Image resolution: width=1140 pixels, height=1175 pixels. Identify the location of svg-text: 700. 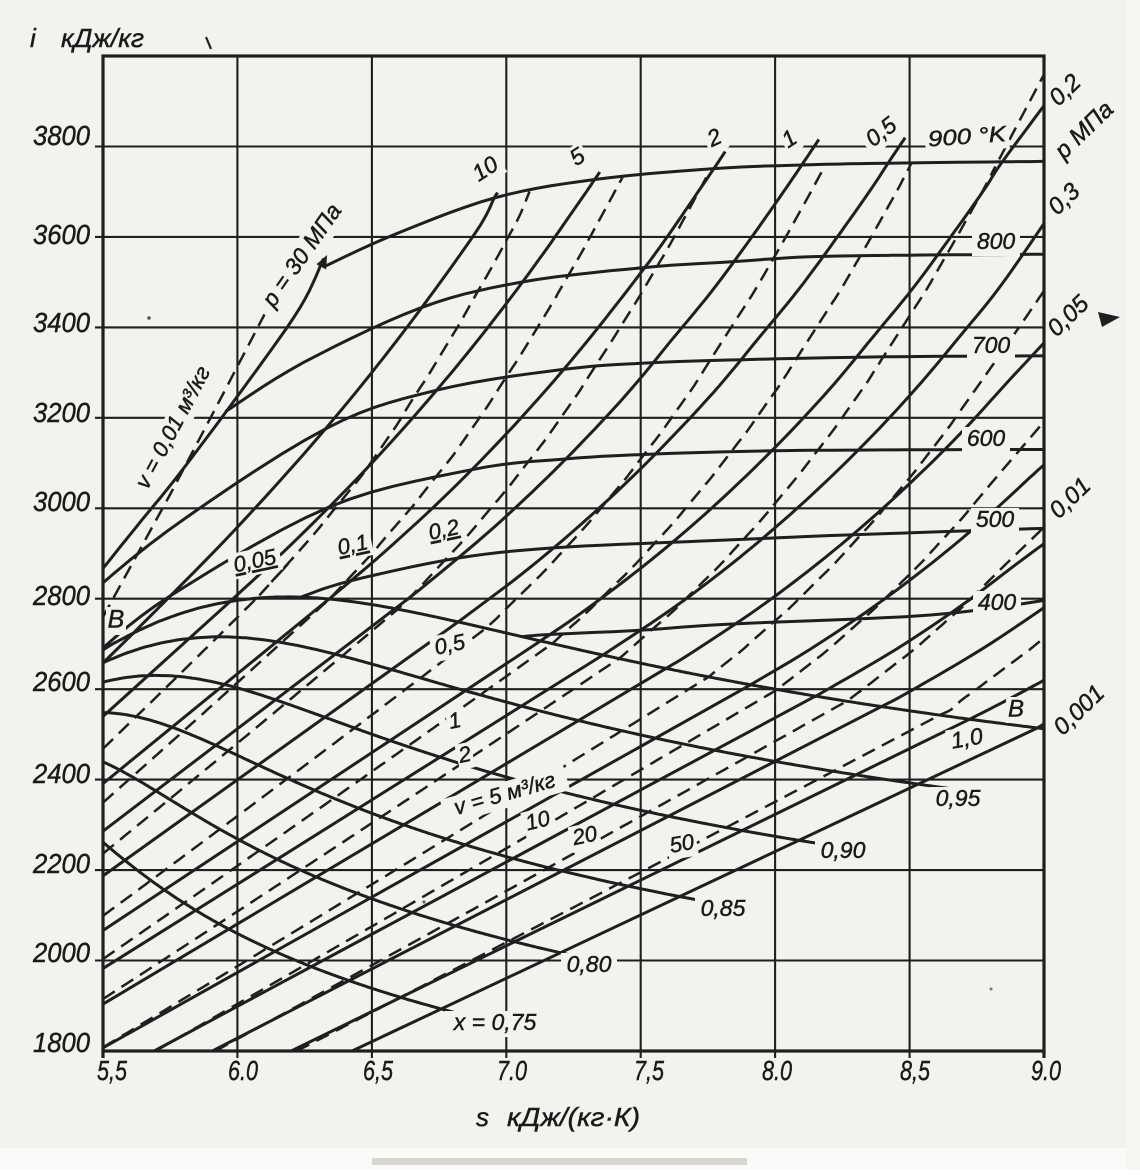
(991, 345).